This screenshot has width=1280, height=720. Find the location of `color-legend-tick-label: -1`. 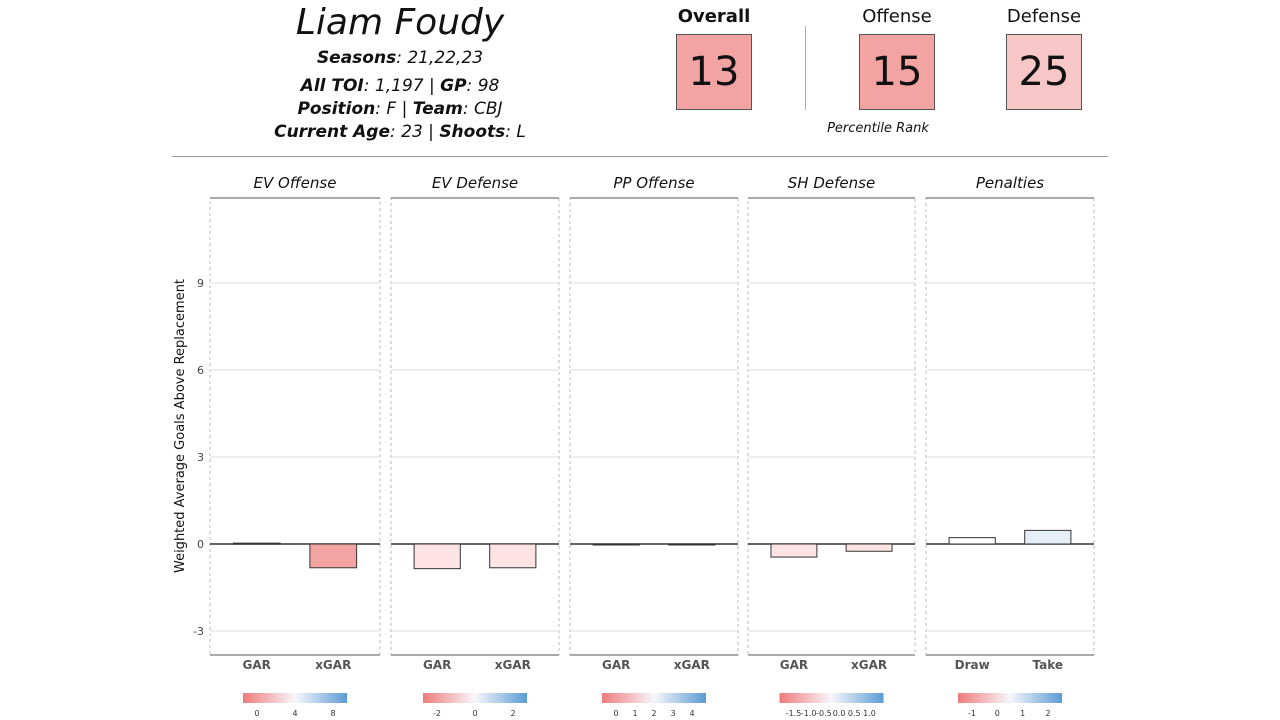

color-legend-tick-label: -1 is located at coordinates (972, 713).